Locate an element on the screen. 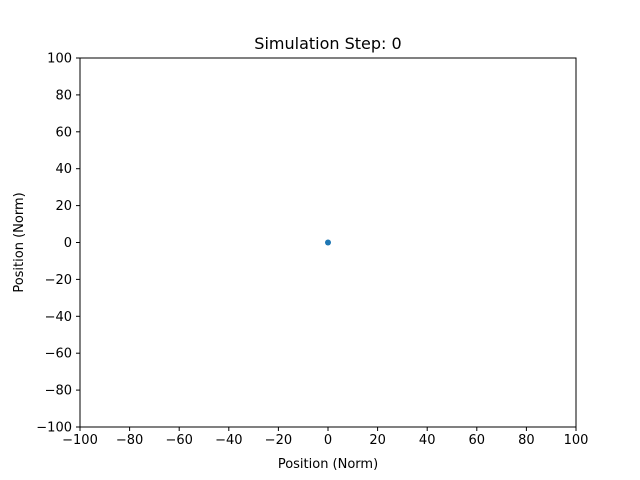  x-axis-label: Position (Norm) is located at coordinates (328, 464).